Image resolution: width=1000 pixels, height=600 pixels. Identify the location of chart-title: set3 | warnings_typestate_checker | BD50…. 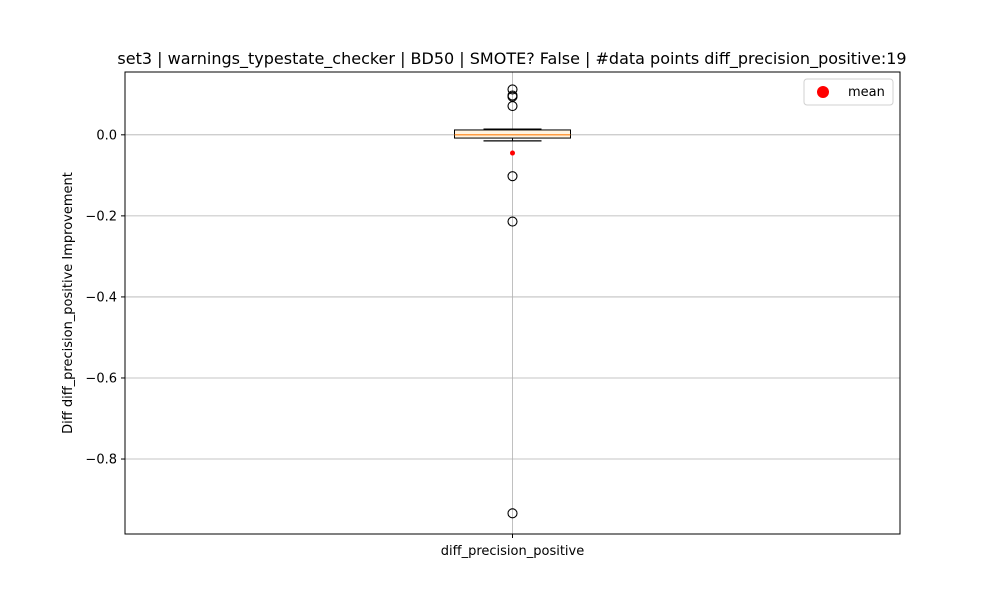
(511, 59).